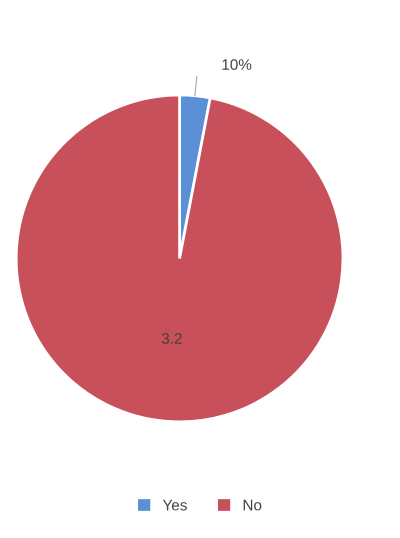  I want to click on legend-label: No, so click(253, 505).